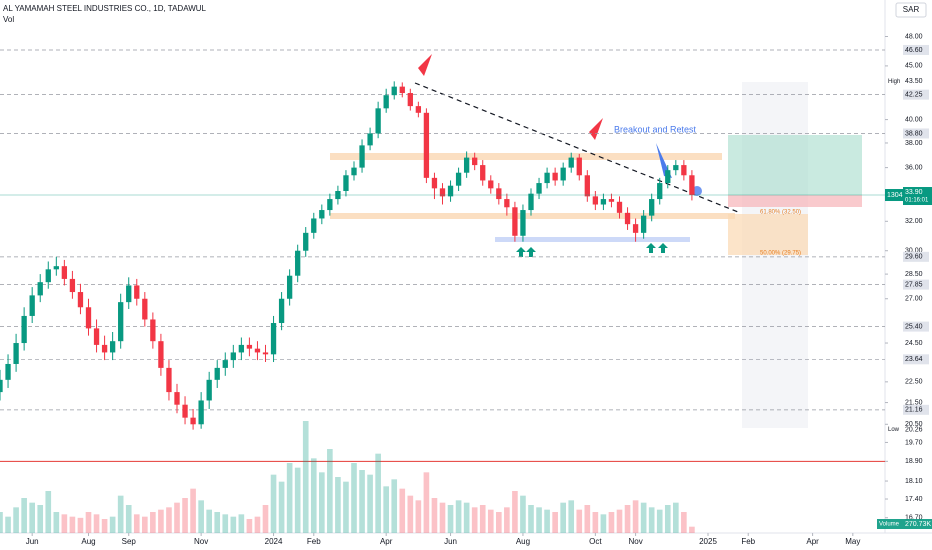 The image size is (932, 550). I want to click on x-tick-label: Feb, so click(748, 541).